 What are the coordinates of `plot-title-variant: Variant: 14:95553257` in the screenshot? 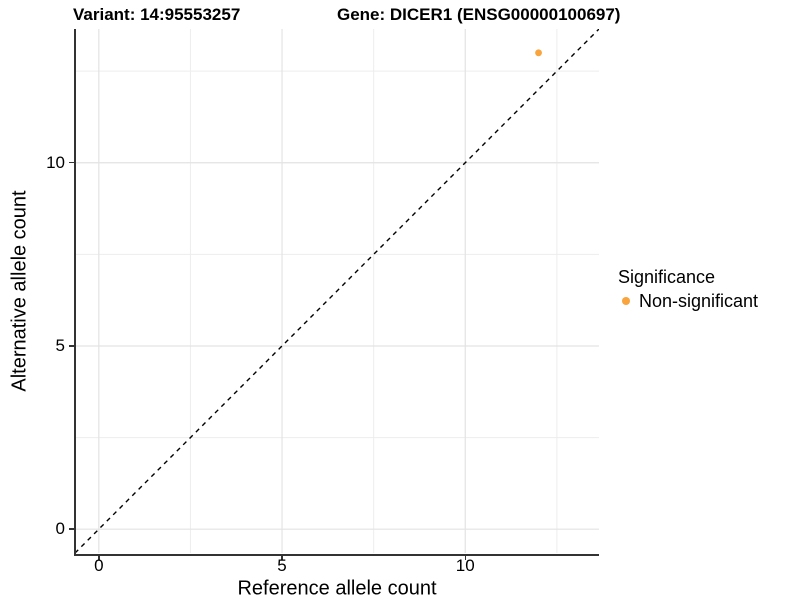 It's located at (157, 14).